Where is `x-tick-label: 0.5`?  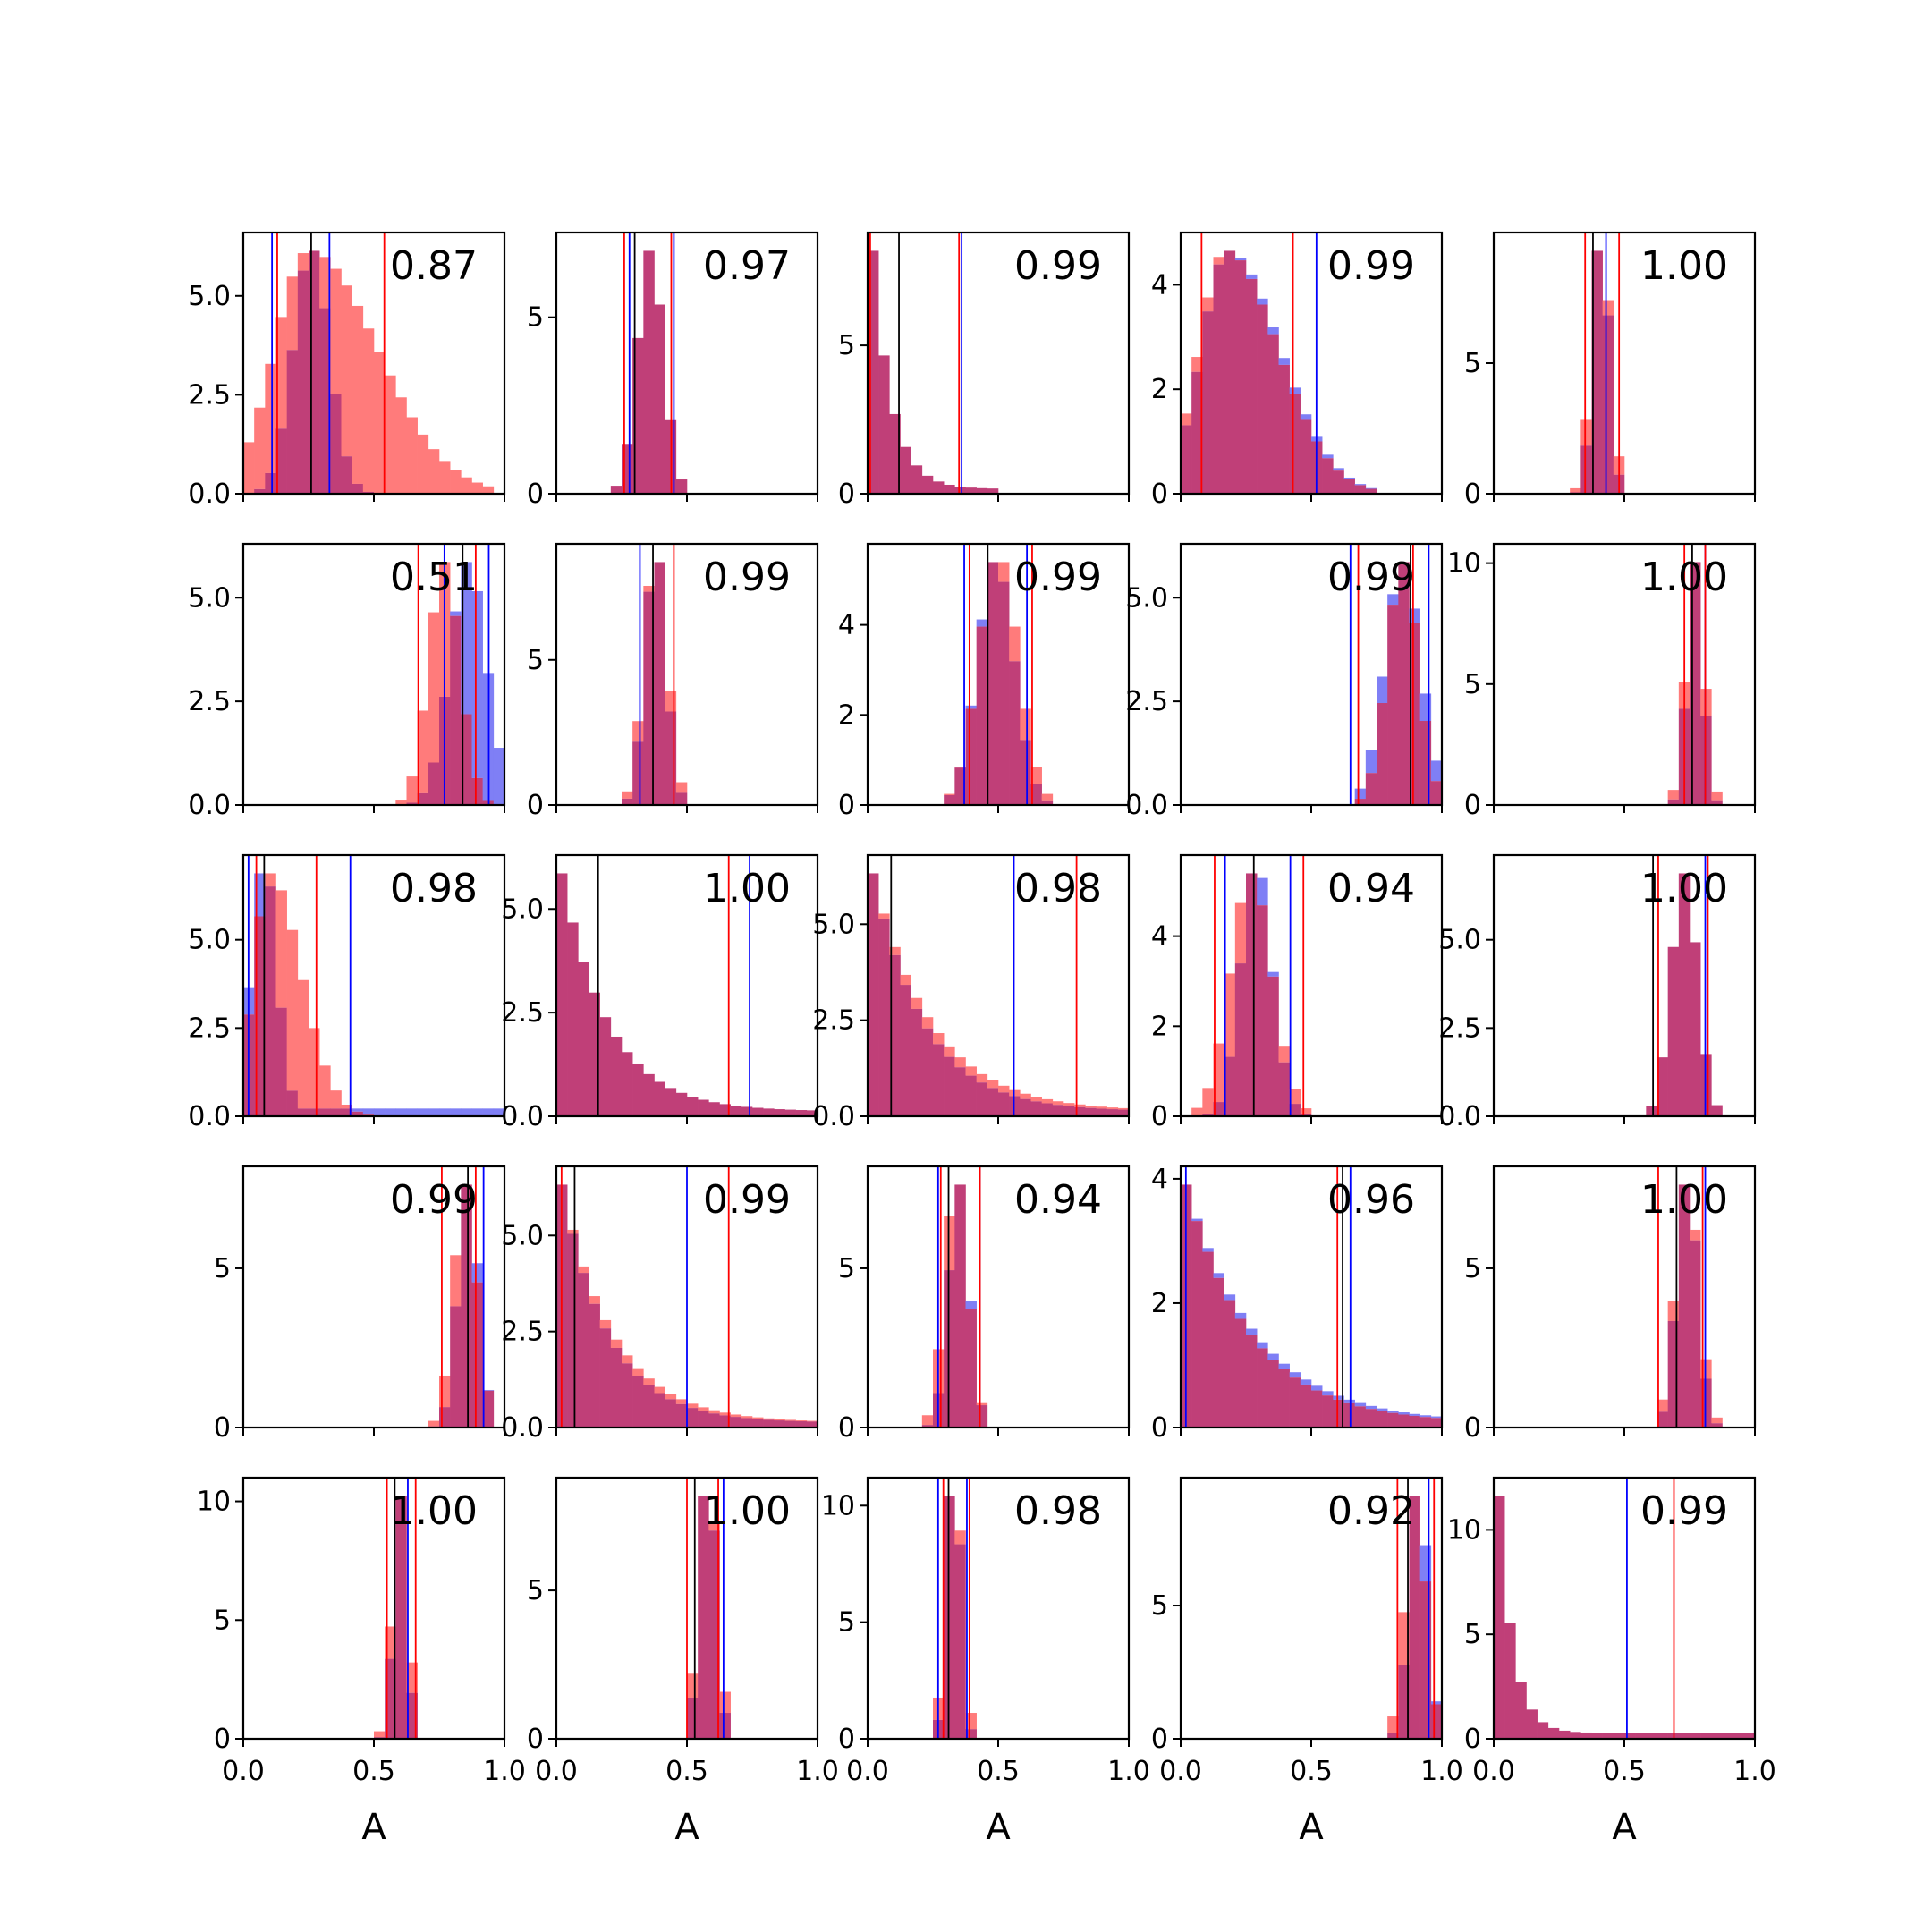 x-tick-label: 0.5 is located at coordinates (1624, 1771).